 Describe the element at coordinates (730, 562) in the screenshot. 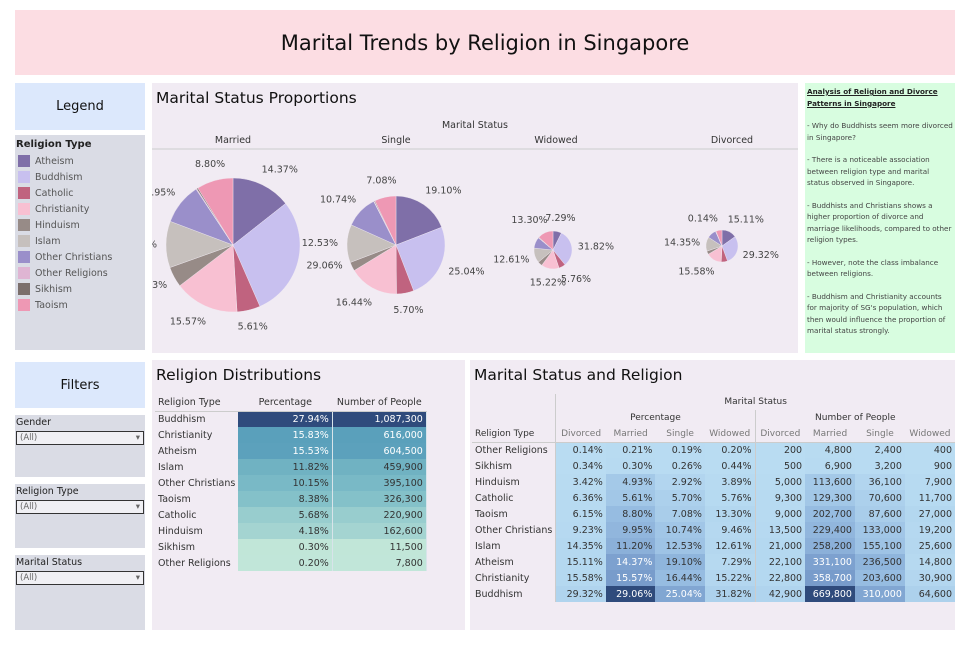

I see `percentage-cell: 7.29%` at that location.